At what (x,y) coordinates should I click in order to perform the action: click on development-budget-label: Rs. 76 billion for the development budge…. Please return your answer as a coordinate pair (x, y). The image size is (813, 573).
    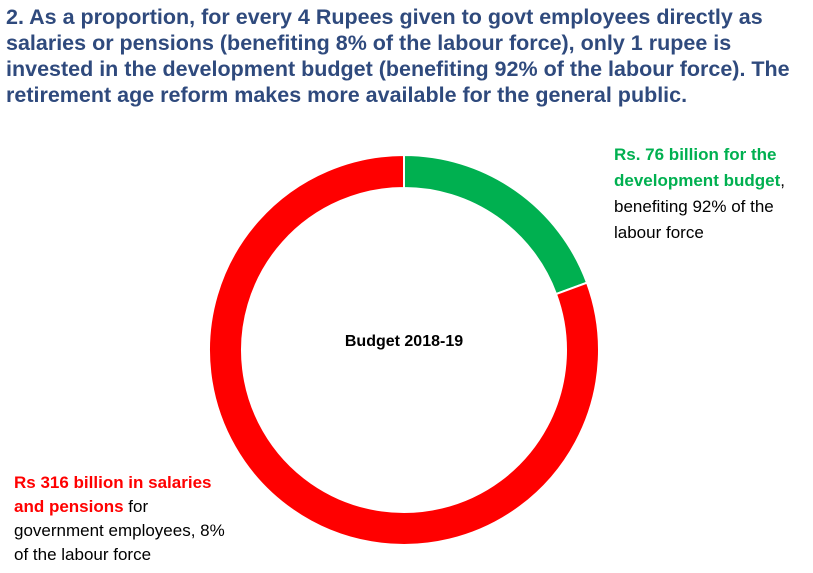
    Looking at the image, I should click on (709, 194).